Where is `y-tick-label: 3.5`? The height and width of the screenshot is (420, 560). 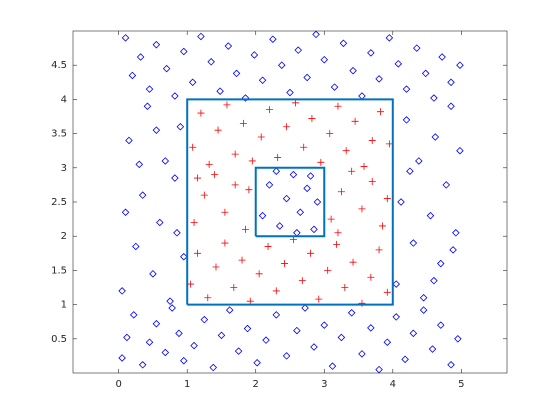
y-tick-label: 3.5 is located at coordinates (59, 134).